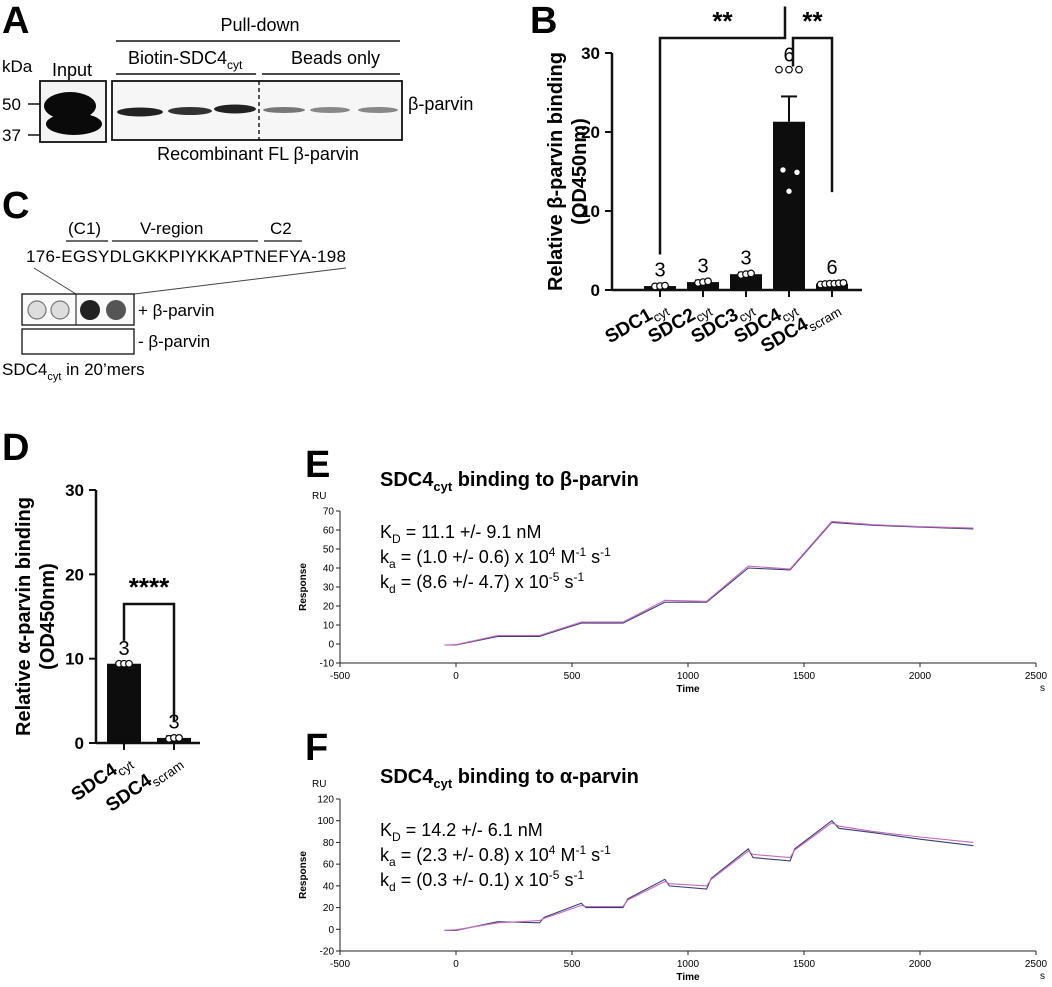 The image size is (1052, 987). Describe the element at coordinates (593, 855) in the screenshot. I see `annot-ka-unit2: s` at that location.